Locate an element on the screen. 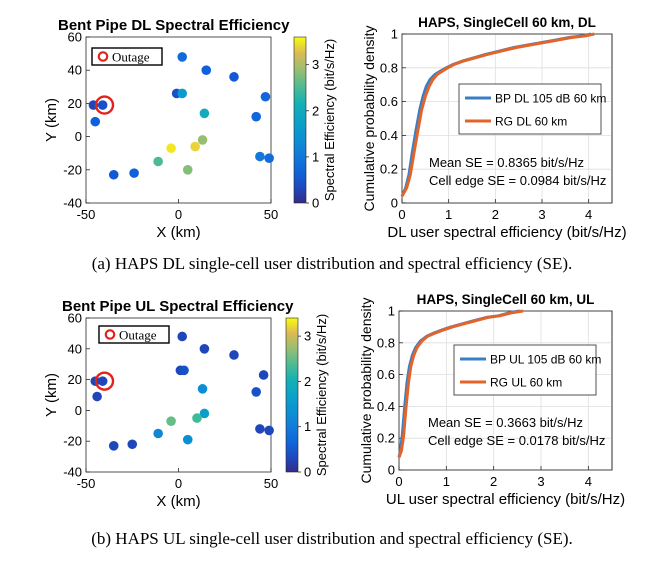  ul-cdf-xtick-label: 1 is located at coordinates (446, 481).